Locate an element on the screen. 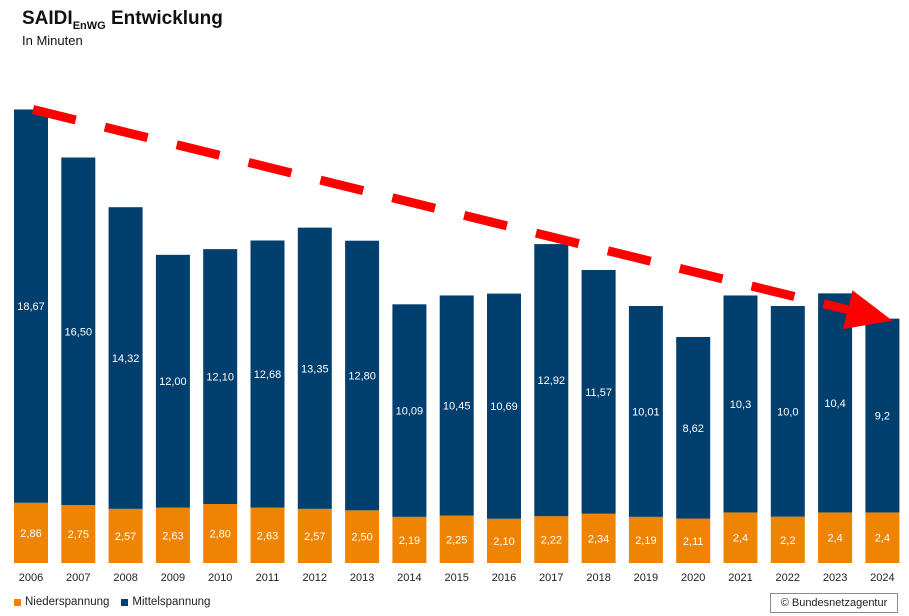 The width and height of the screenshot is (909, 616). data-label-mittelspannung-2017: 12,92 is located at coordinates (552, 381).